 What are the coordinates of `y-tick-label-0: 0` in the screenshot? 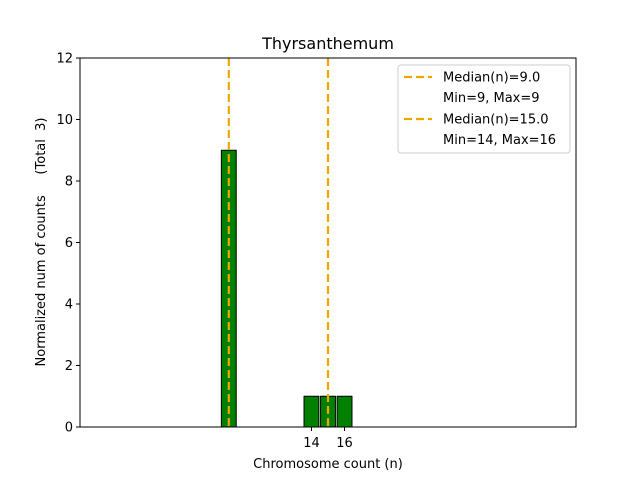 It's located at (69, 428).